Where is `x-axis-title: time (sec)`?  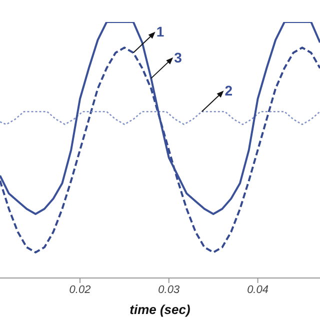
x-axis-title: time (sec) is located at coordinates (160, 309).